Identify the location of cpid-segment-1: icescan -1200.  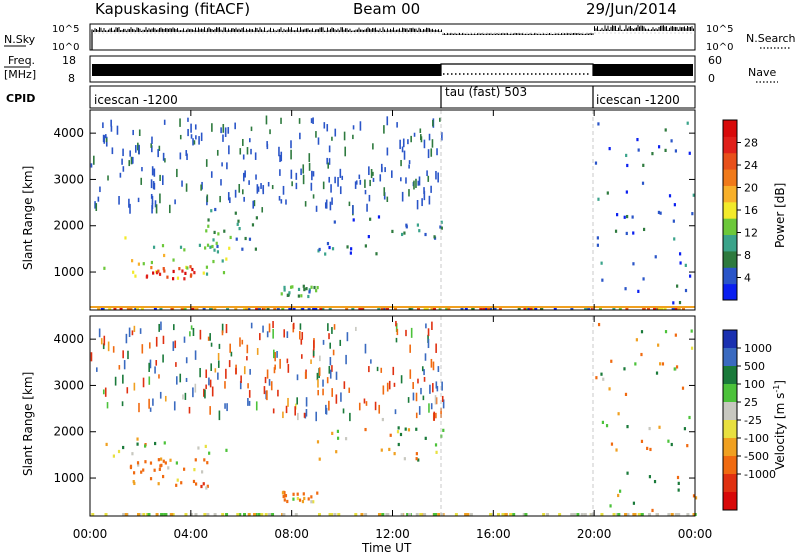
(136, 100).